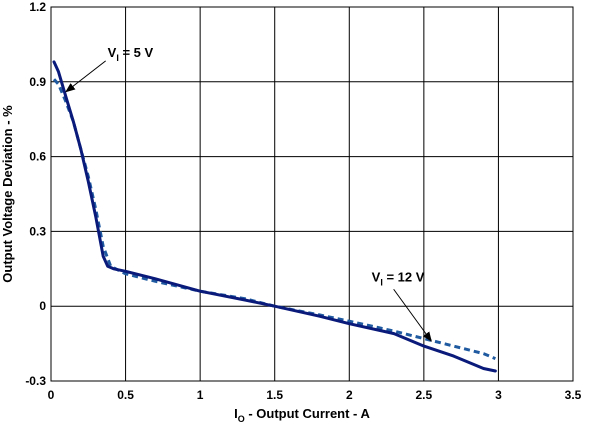  What do you see at coordinates (349, 395) in the screenshot?
I see `x-tick-label: 2` at bounding box center [349, 395].